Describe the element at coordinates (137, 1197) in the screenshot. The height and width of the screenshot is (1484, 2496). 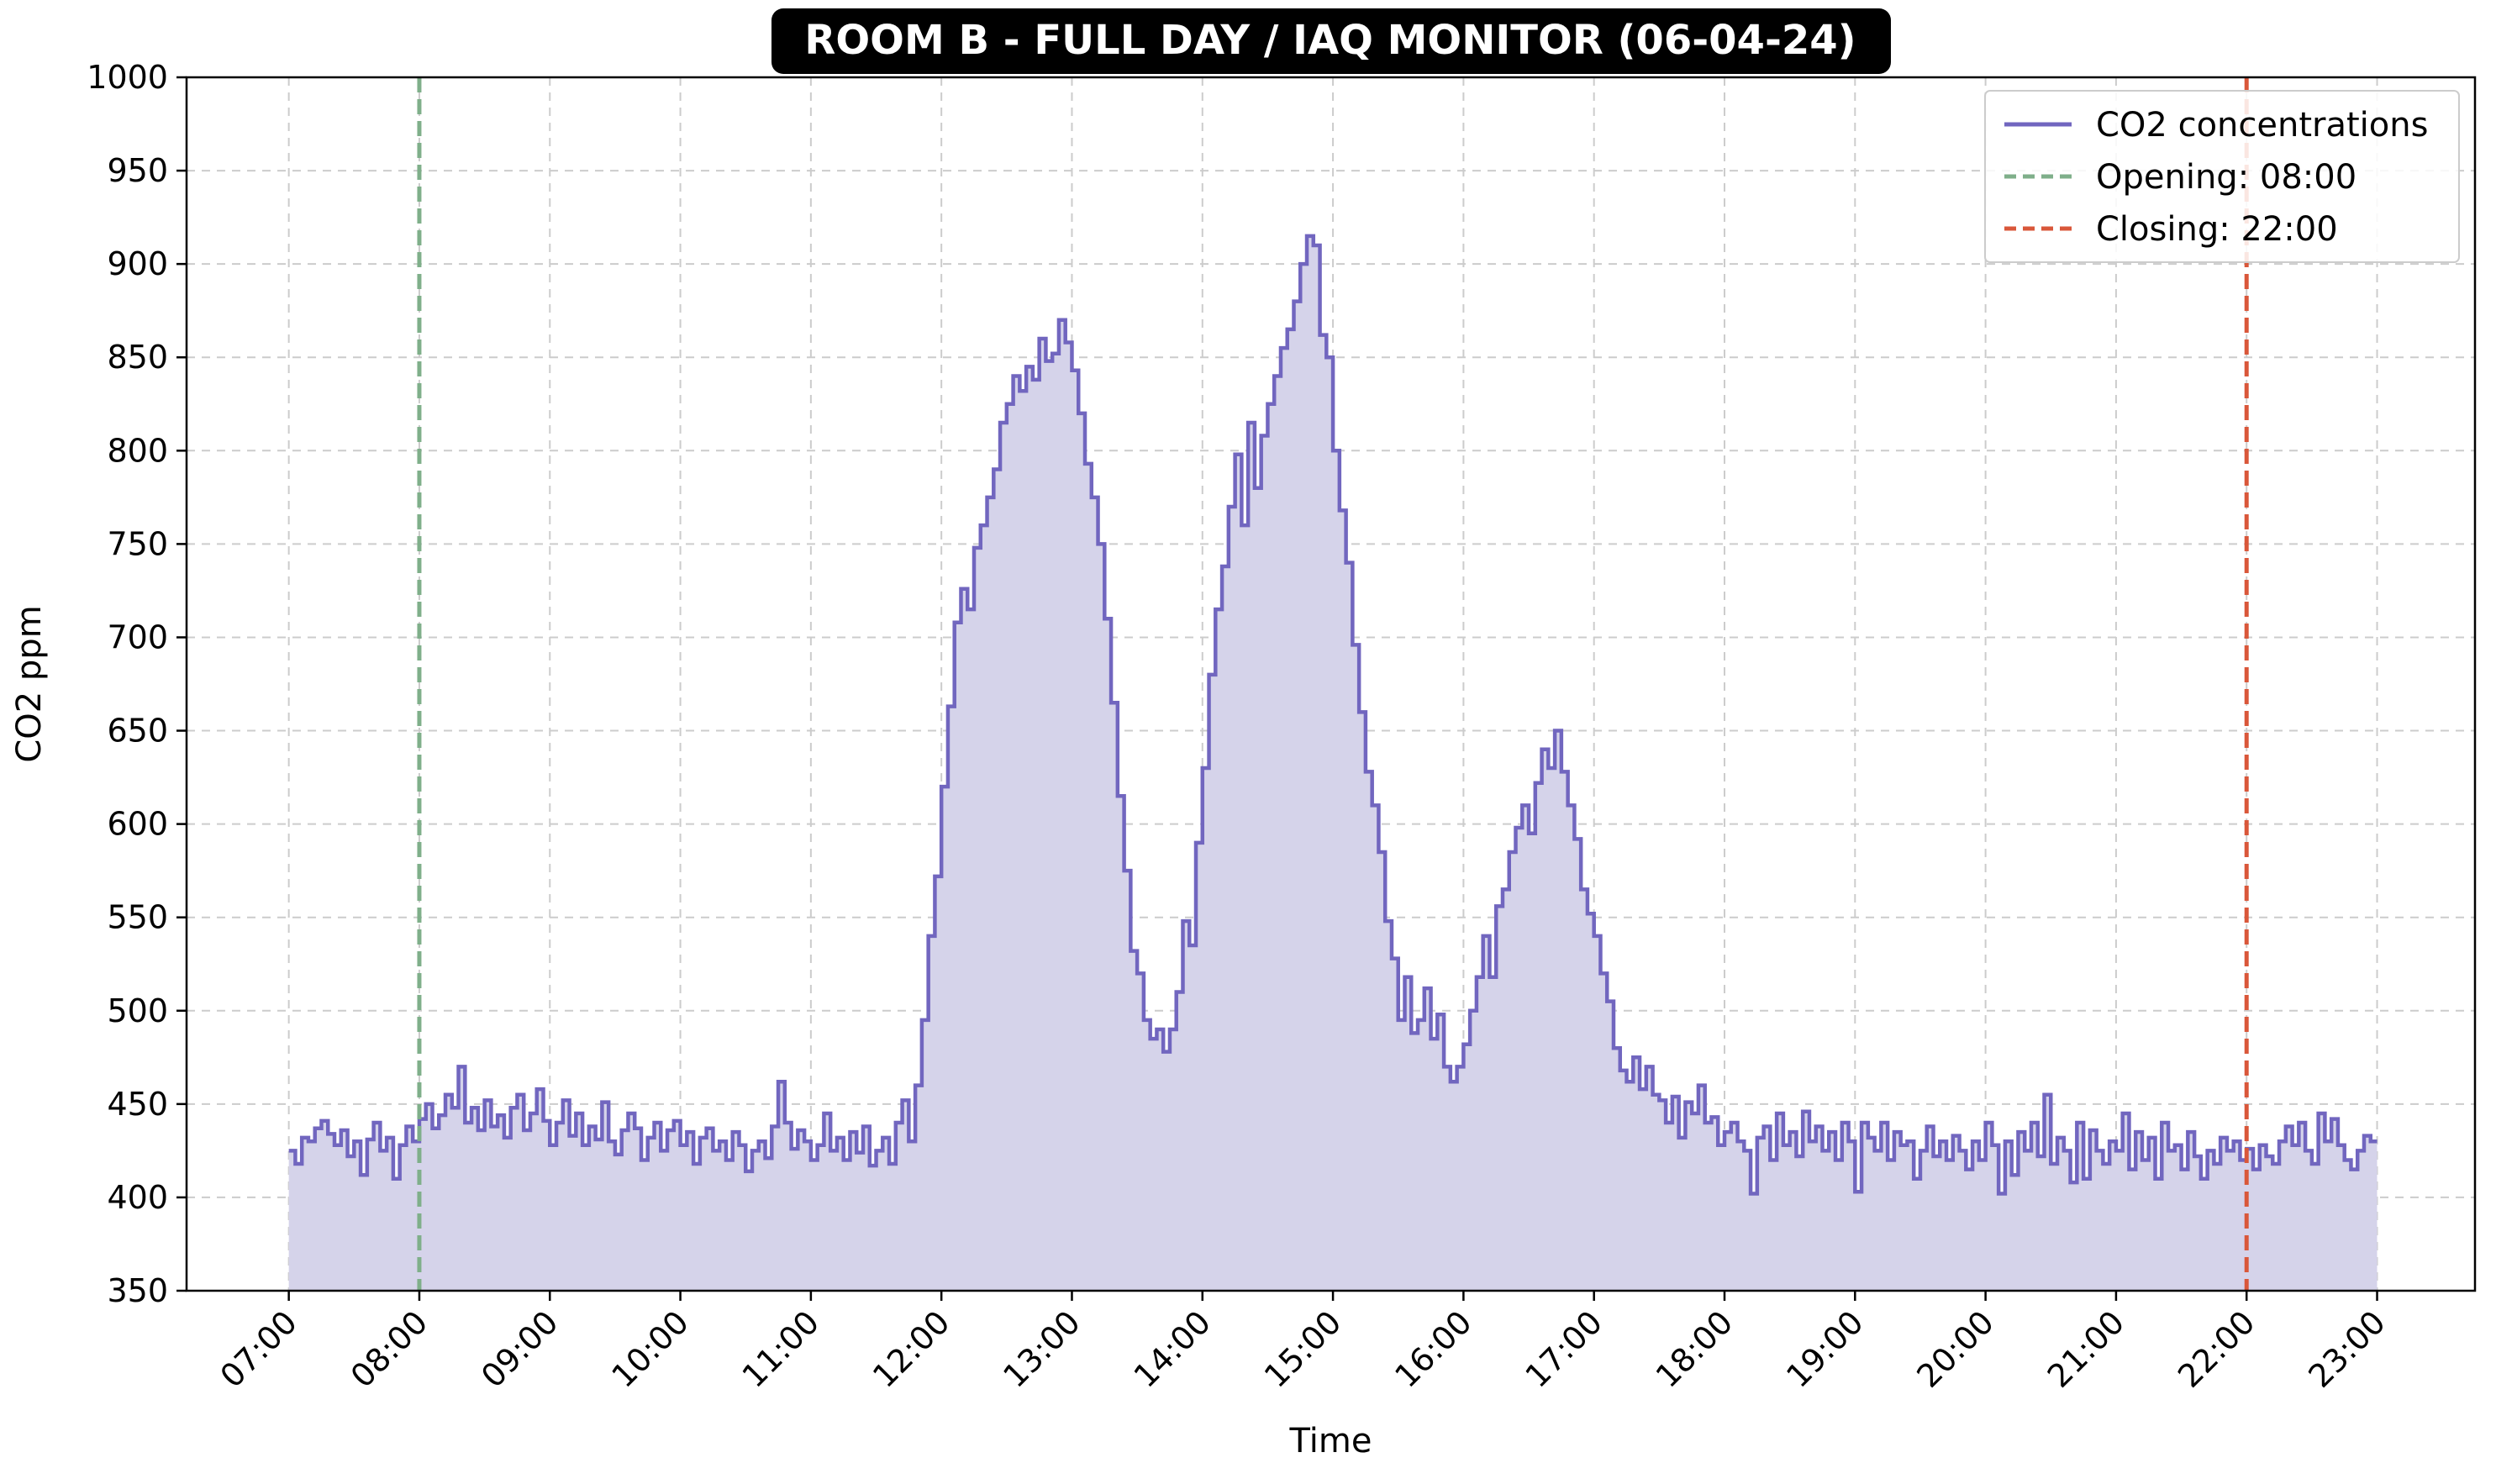
I see `y-tick-label: 400` at that location.